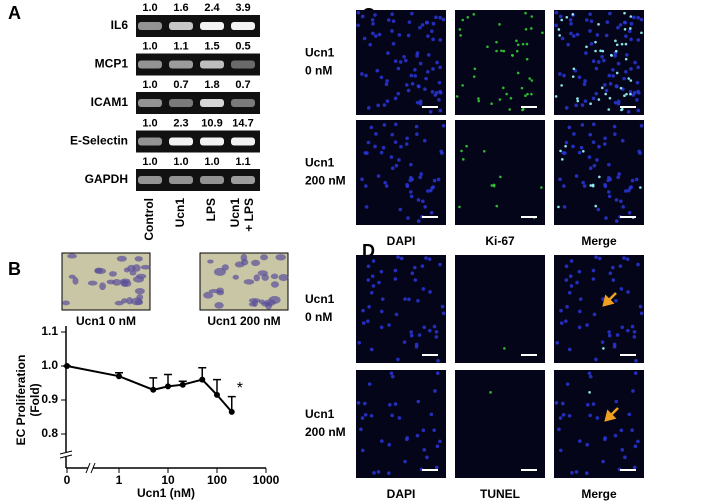 Image resolution: width=704 pixels, height=504 pixels. Describe the element at coordinates (242, 46) in the screenshot. I see `fold-value: 0.5` at that location.